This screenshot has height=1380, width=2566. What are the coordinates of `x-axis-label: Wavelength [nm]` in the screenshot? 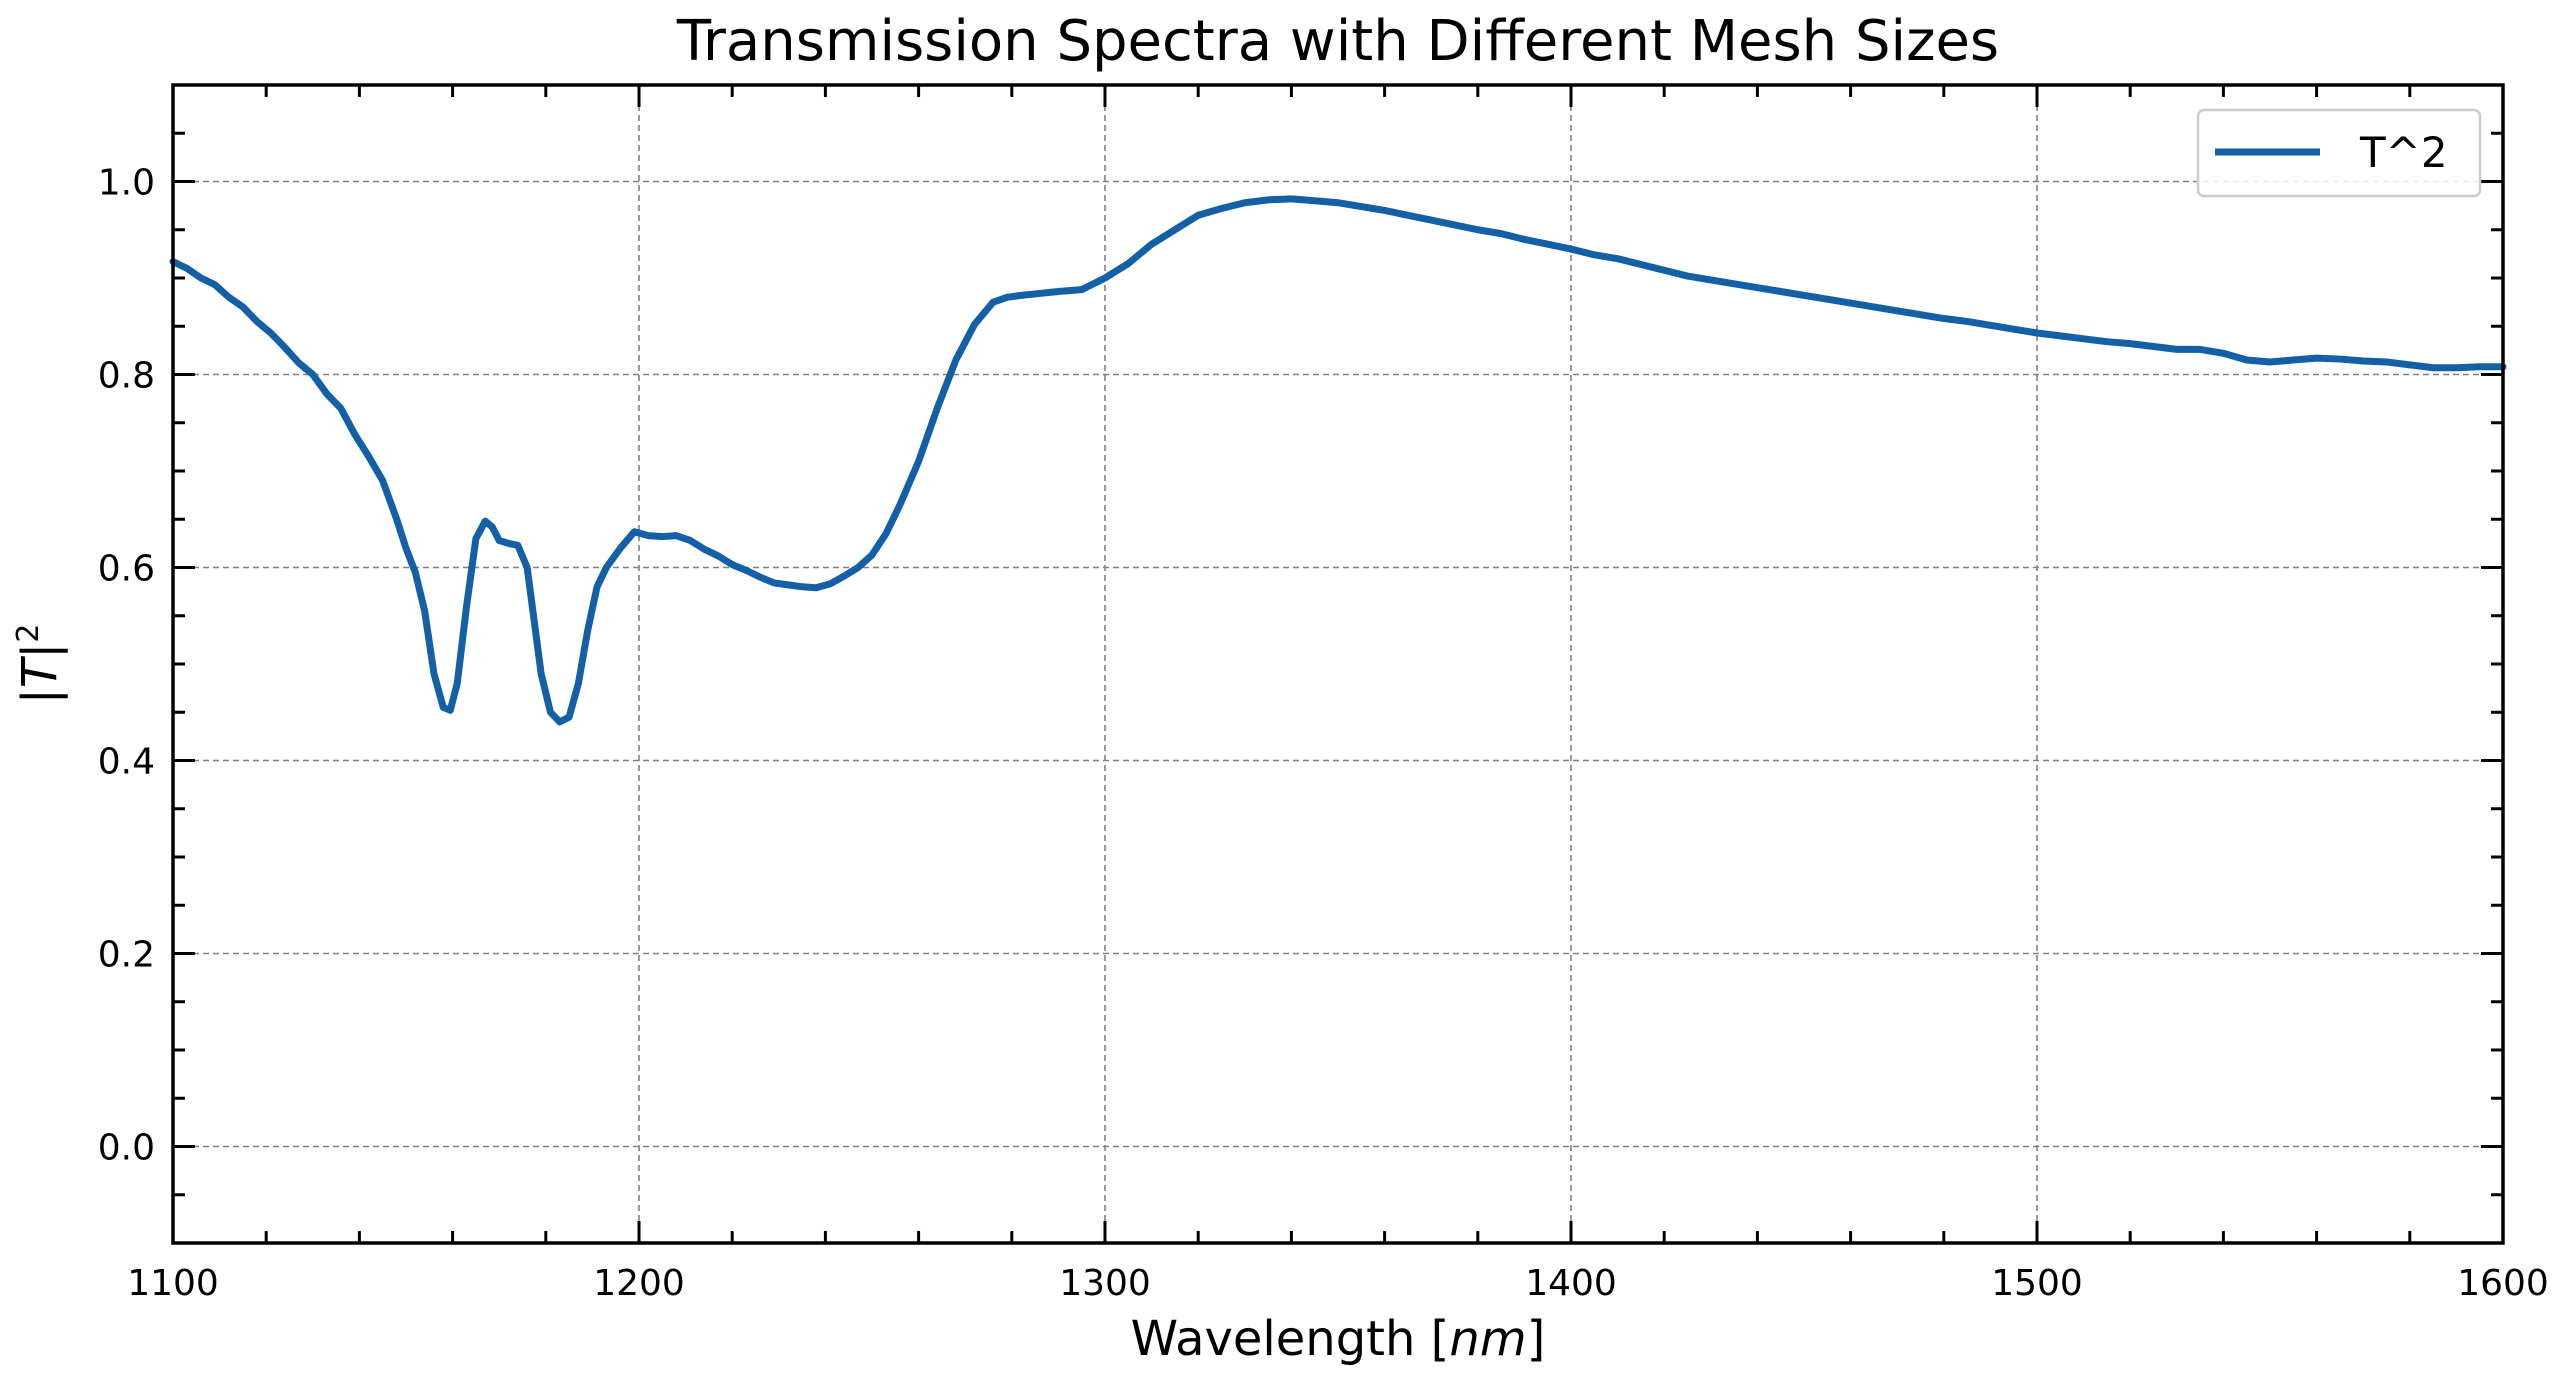 It's located at (1338, 1339).